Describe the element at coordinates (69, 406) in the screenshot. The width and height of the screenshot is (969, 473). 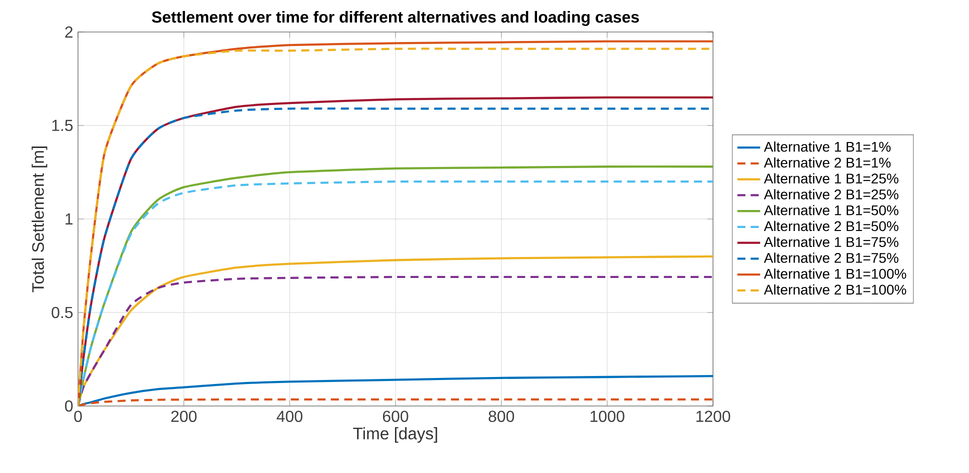
I see `y-tick-label: 0` at that location.